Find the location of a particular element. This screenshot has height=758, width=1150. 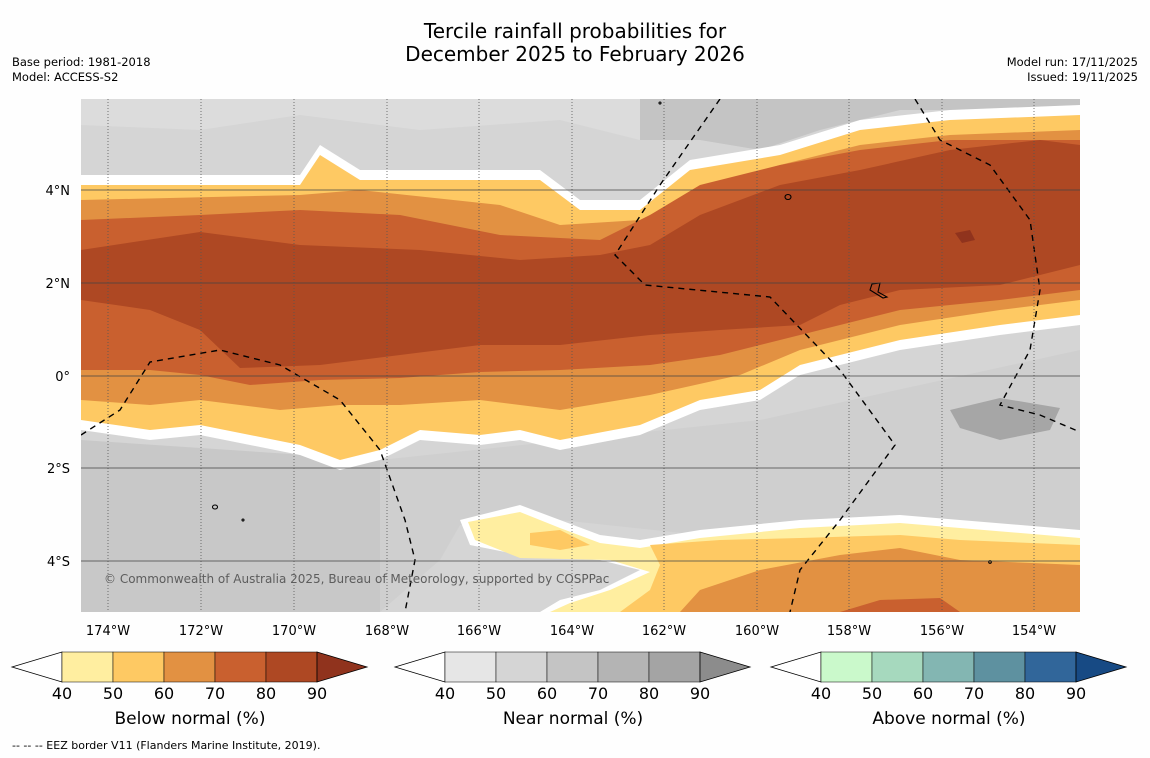

meta-right: Model run: 17/11/2025 Issued: 19/11/2025 is located at coordinates (1072, 70).